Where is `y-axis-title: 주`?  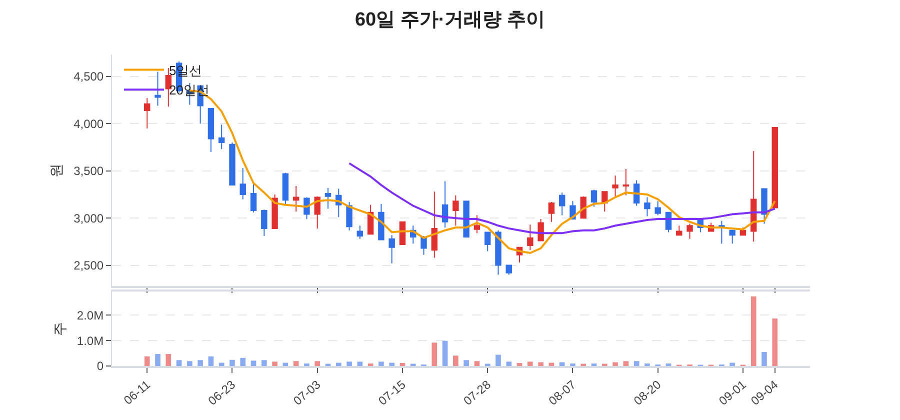
y-axis-title: 주 is located at coordinates (60, 329).